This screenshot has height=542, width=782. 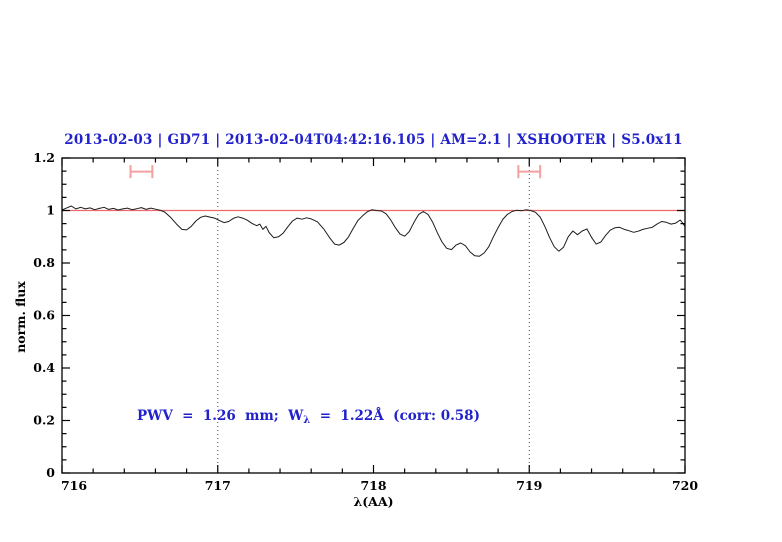 I want to click on pwv-annotation-subscript: λ, so click(x=307, y=420).